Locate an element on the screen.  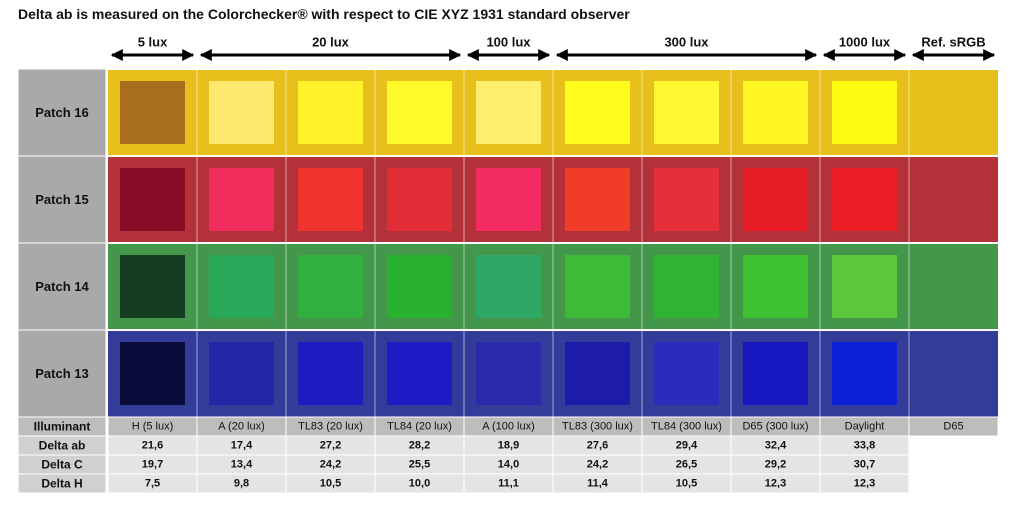
illuminant-name: A (20 lux) is located at coordinates (241, 427).